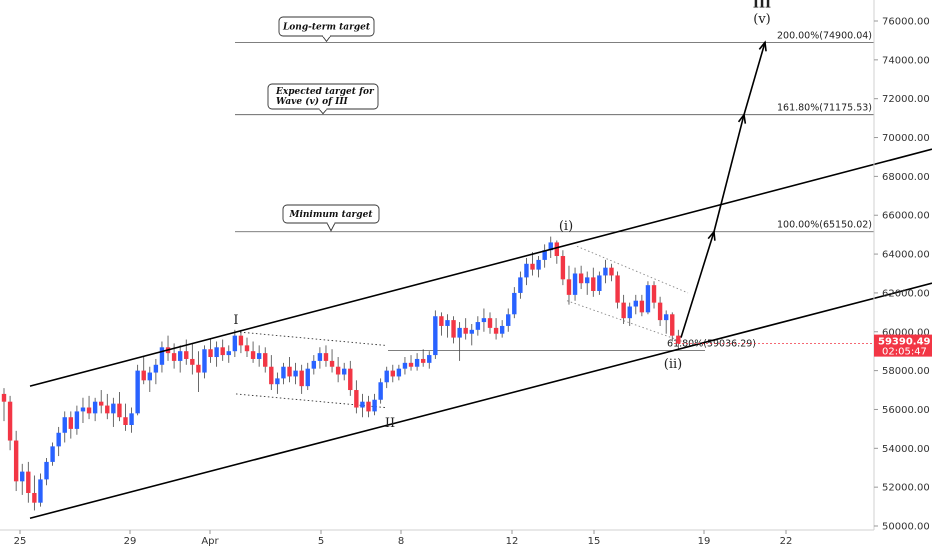 The height and width of the screenshot is (550, 932). I want to click on fib-level-label: 200.00%(74900.04), so click(824, 35).